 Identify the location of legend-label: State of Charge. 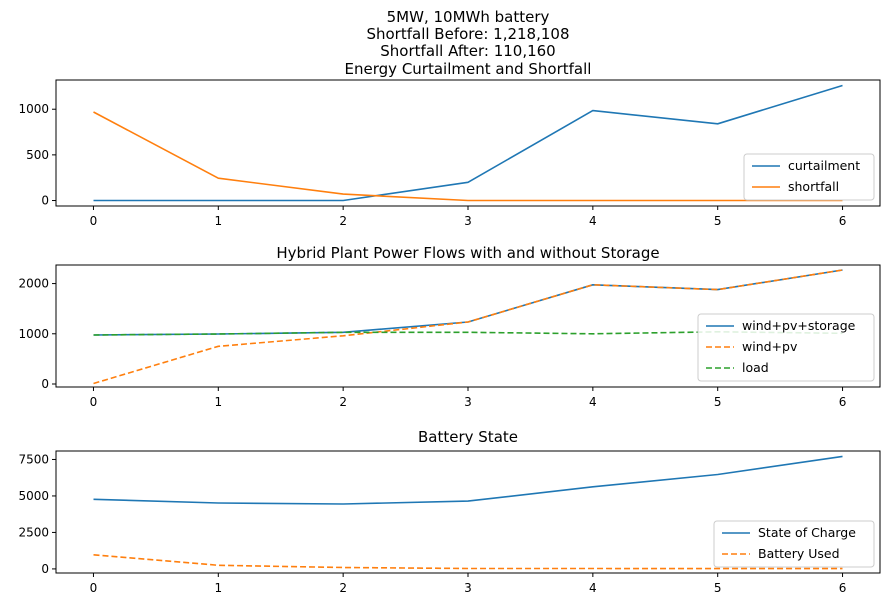
(807, 532).